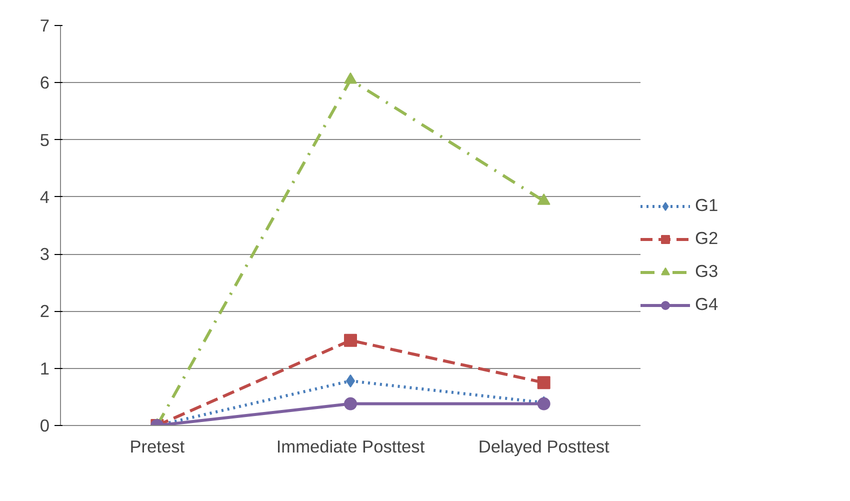  I want to click on y-tick-label: 3, so click(45, 254).